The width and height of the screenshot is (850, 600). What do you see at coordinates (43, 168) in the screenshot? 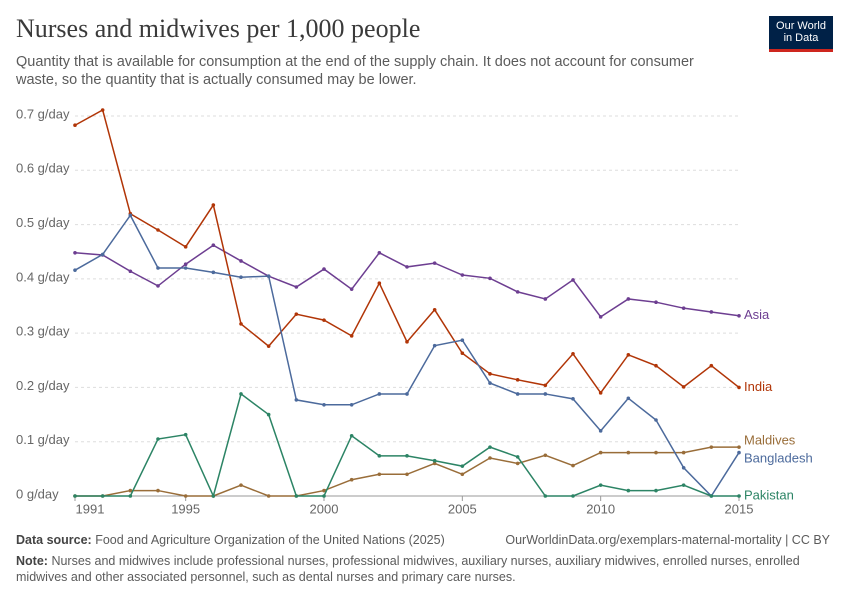
I see `y-tick-label: 0.6 g/day` at bounding box center [43, 168].